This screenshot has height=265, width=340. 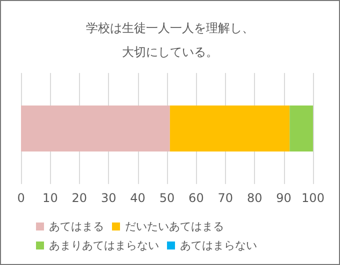 What do you see at coordinates (313, 198) in the screenshot?
I see `x-tick-label: 100` at bounding box center [313, 198].